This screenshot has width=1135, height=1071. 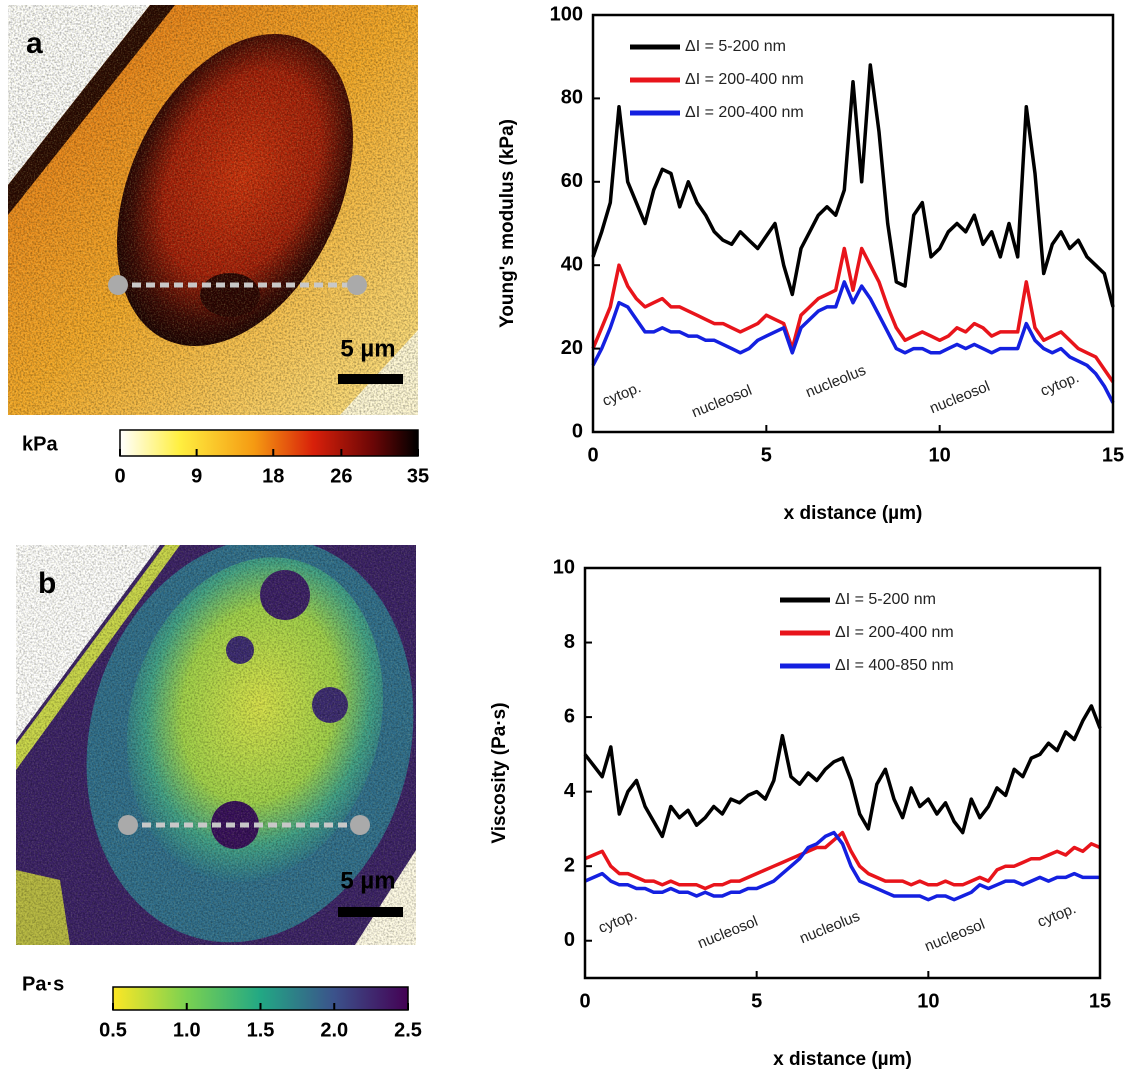 What do you see at coordinates (572, 98) in the screenshot?
I see `y-tick-label: 80` at bounding box center [572, 98].